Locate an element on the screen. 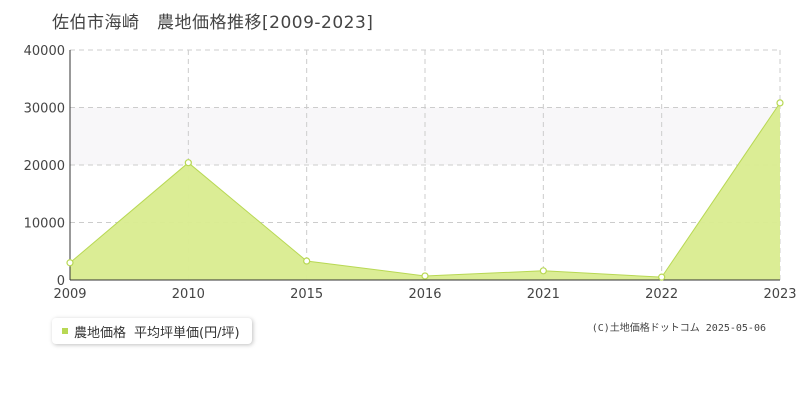 This screenshot has height=400, width=800. y-tick-label: 20000 is located at coordinates (44, 166).